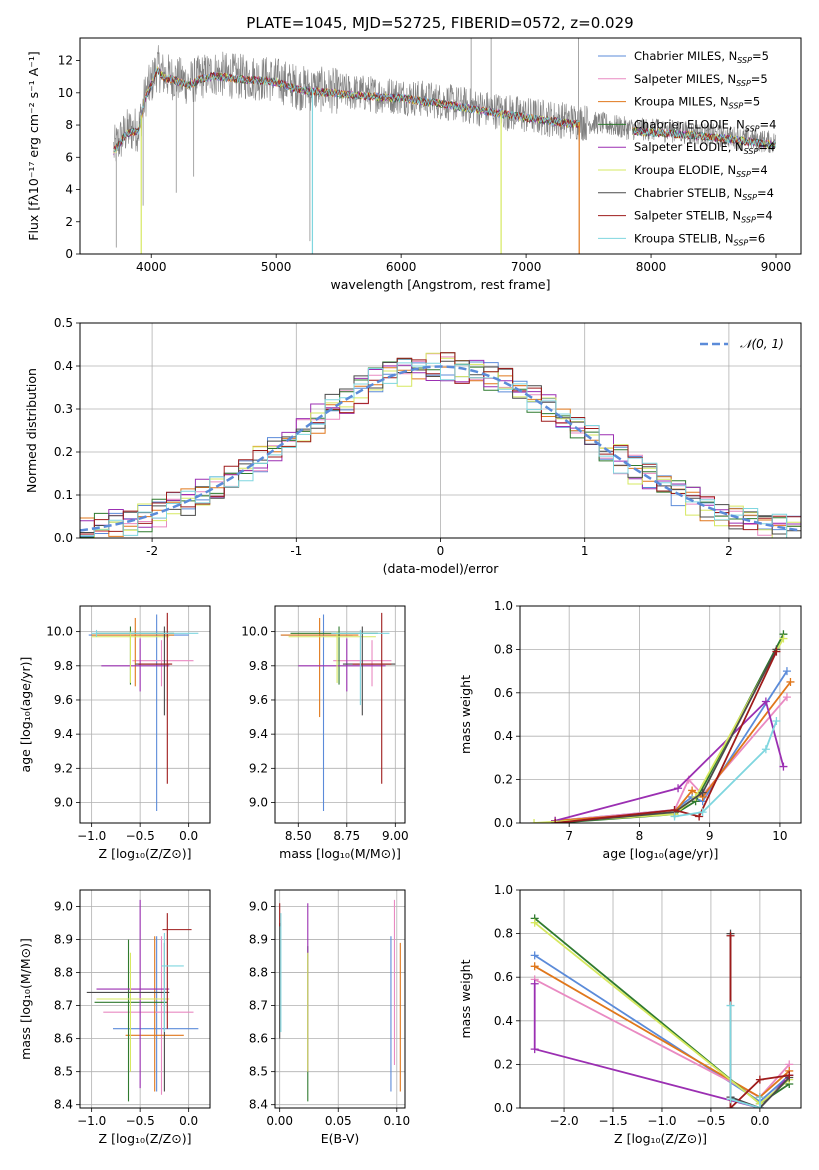  I want to click on x-axis-label: wavelength [Angstrom, rest frame], so click(440, 284).